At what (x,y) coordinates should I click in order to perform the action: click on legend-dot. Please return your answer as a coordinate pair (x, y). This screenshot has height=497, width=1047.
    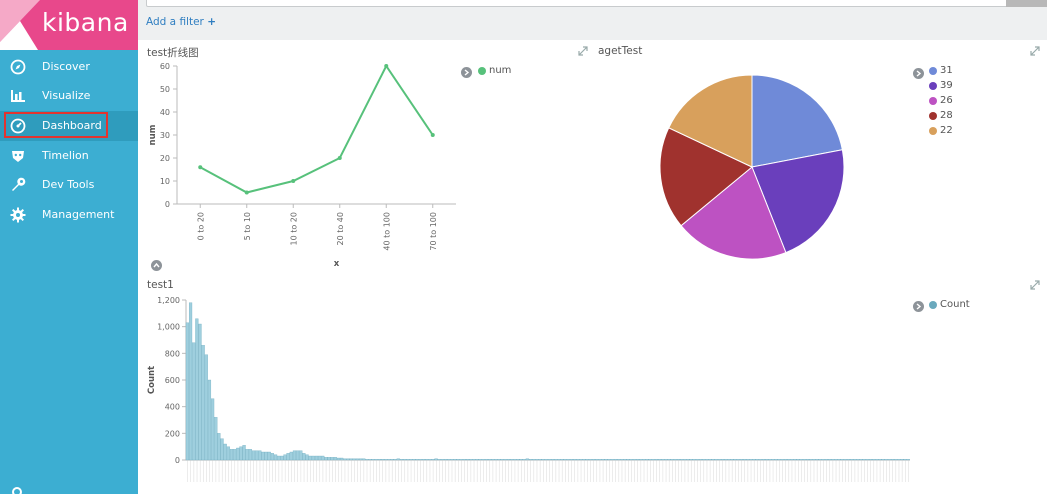
    Looking at the image, I should click on (933, 305).